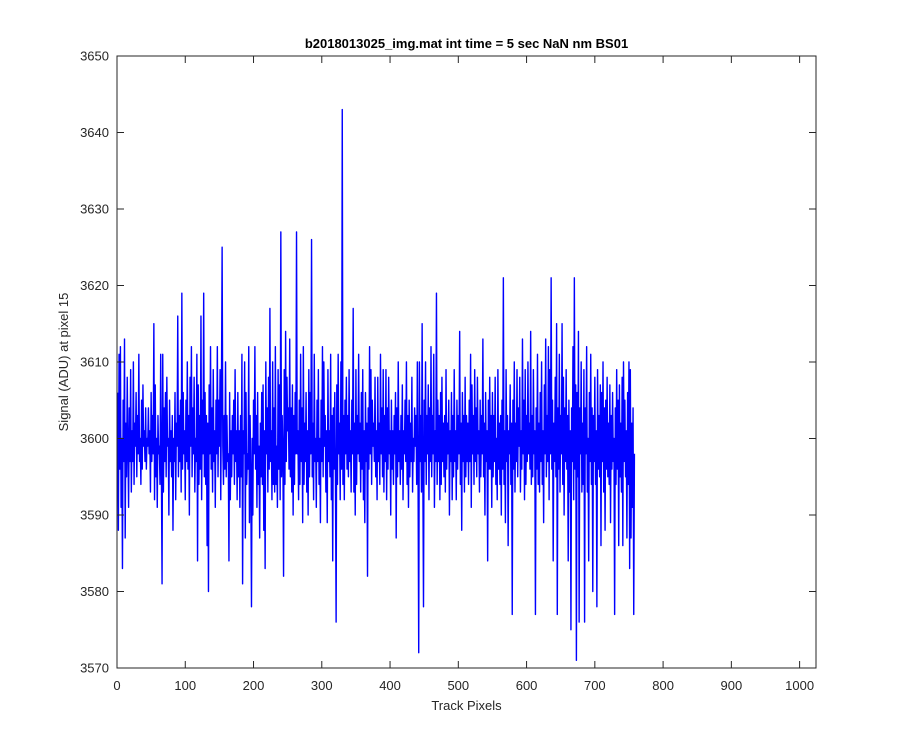 This screenshot has width=900, height=750. What do you see at coordinates (94, 285) in the screenshot?
I see `y-tick-label: 3620` at bounding box center [94, 285].